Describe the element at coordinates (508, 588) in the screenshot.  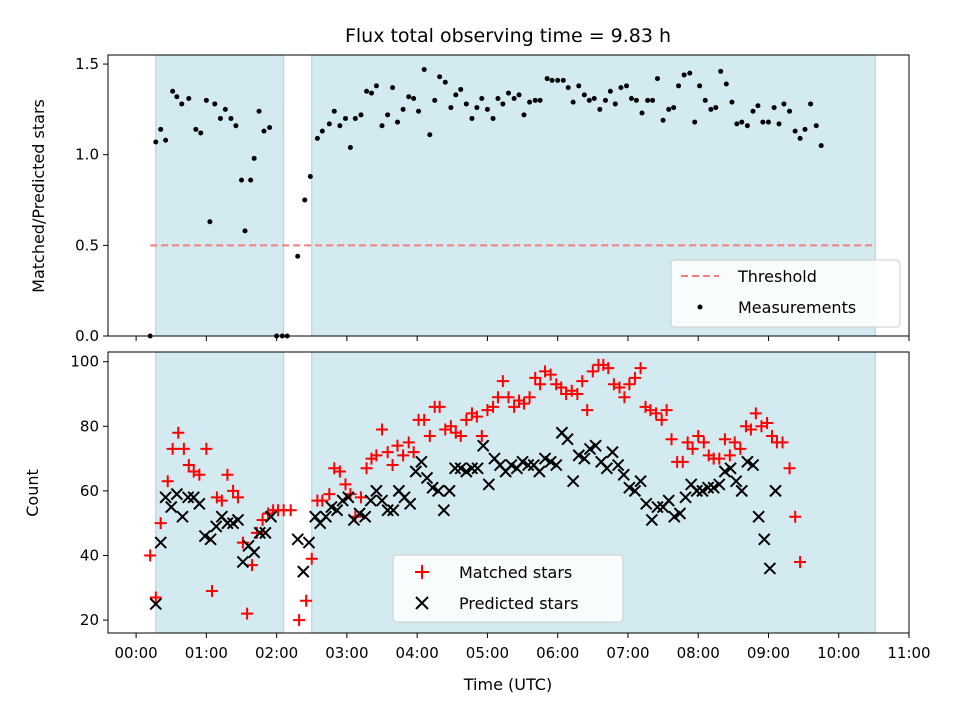
I see `bottom-legend-box` at that location.